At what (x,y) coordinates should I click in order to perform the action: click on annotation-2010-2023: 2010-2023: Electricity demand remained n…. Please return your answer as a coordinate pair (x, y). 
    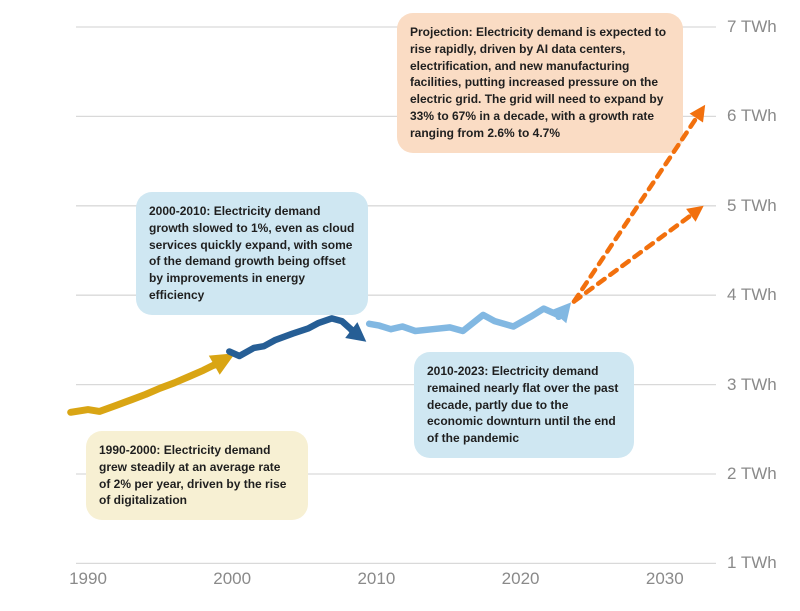
    Looking at the image, I should click on (524, 405).